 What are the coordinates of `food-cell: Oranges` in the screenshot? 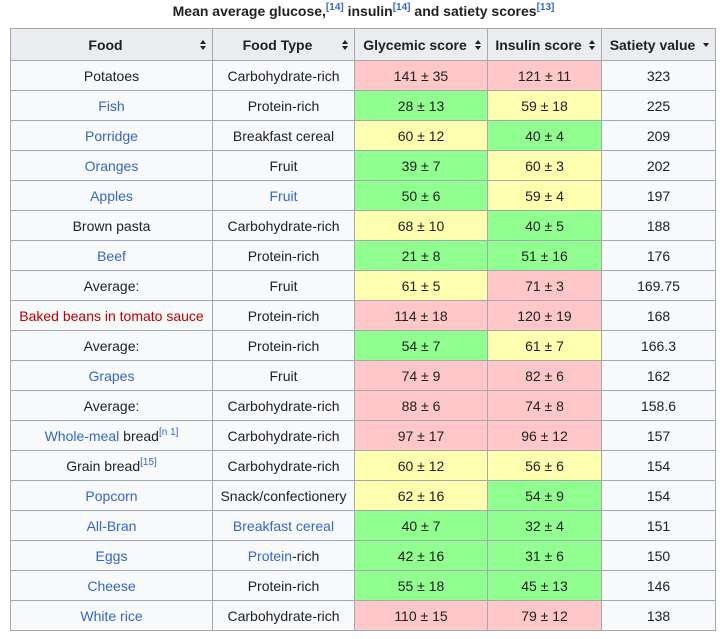 It's located at (111, 165).